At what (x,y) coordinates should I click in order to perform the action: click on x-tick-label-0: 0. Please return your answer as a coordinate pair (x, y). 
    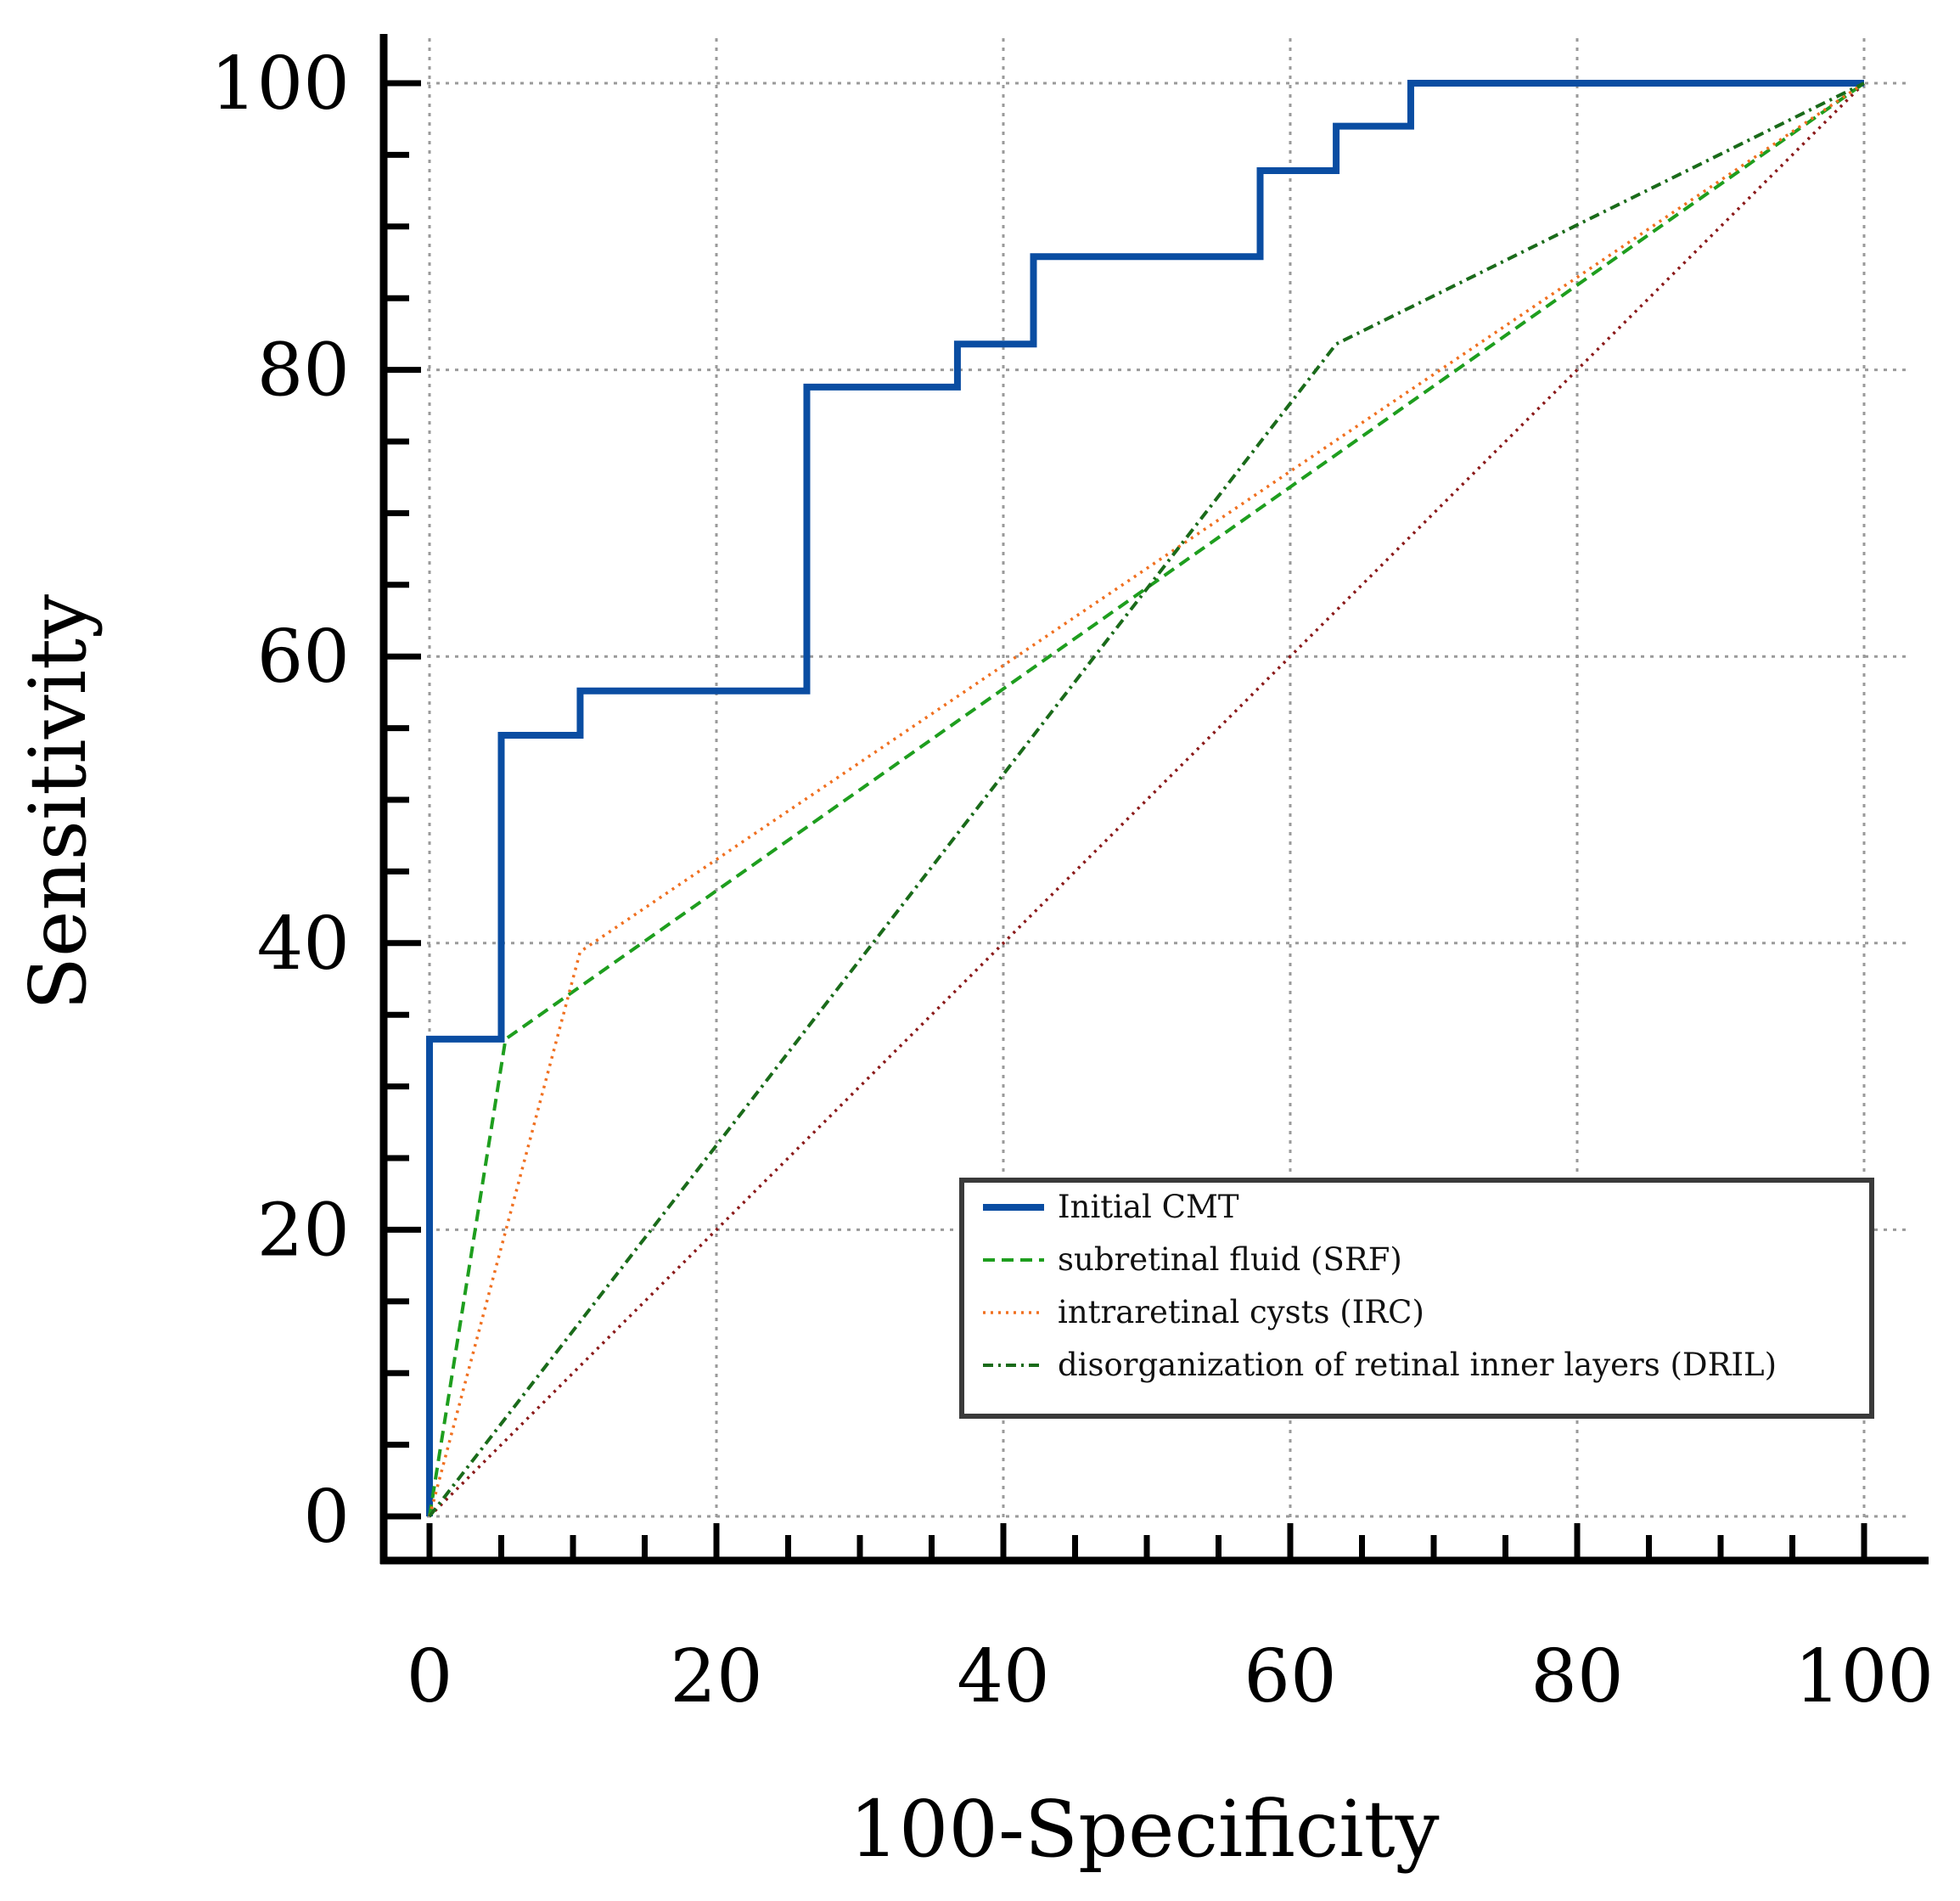
    Looking at the image, I should click on (430, 1676).